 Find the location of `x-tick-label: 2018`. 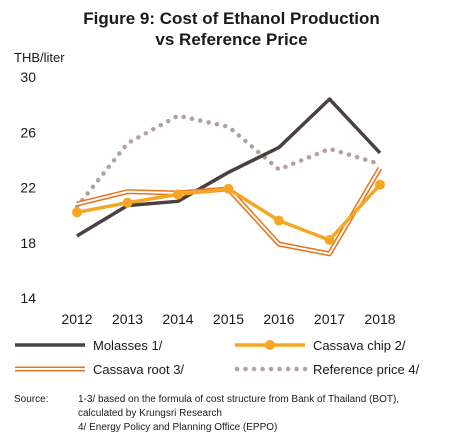

x-tick-label: 2018 is located at coordinates (379, 319).